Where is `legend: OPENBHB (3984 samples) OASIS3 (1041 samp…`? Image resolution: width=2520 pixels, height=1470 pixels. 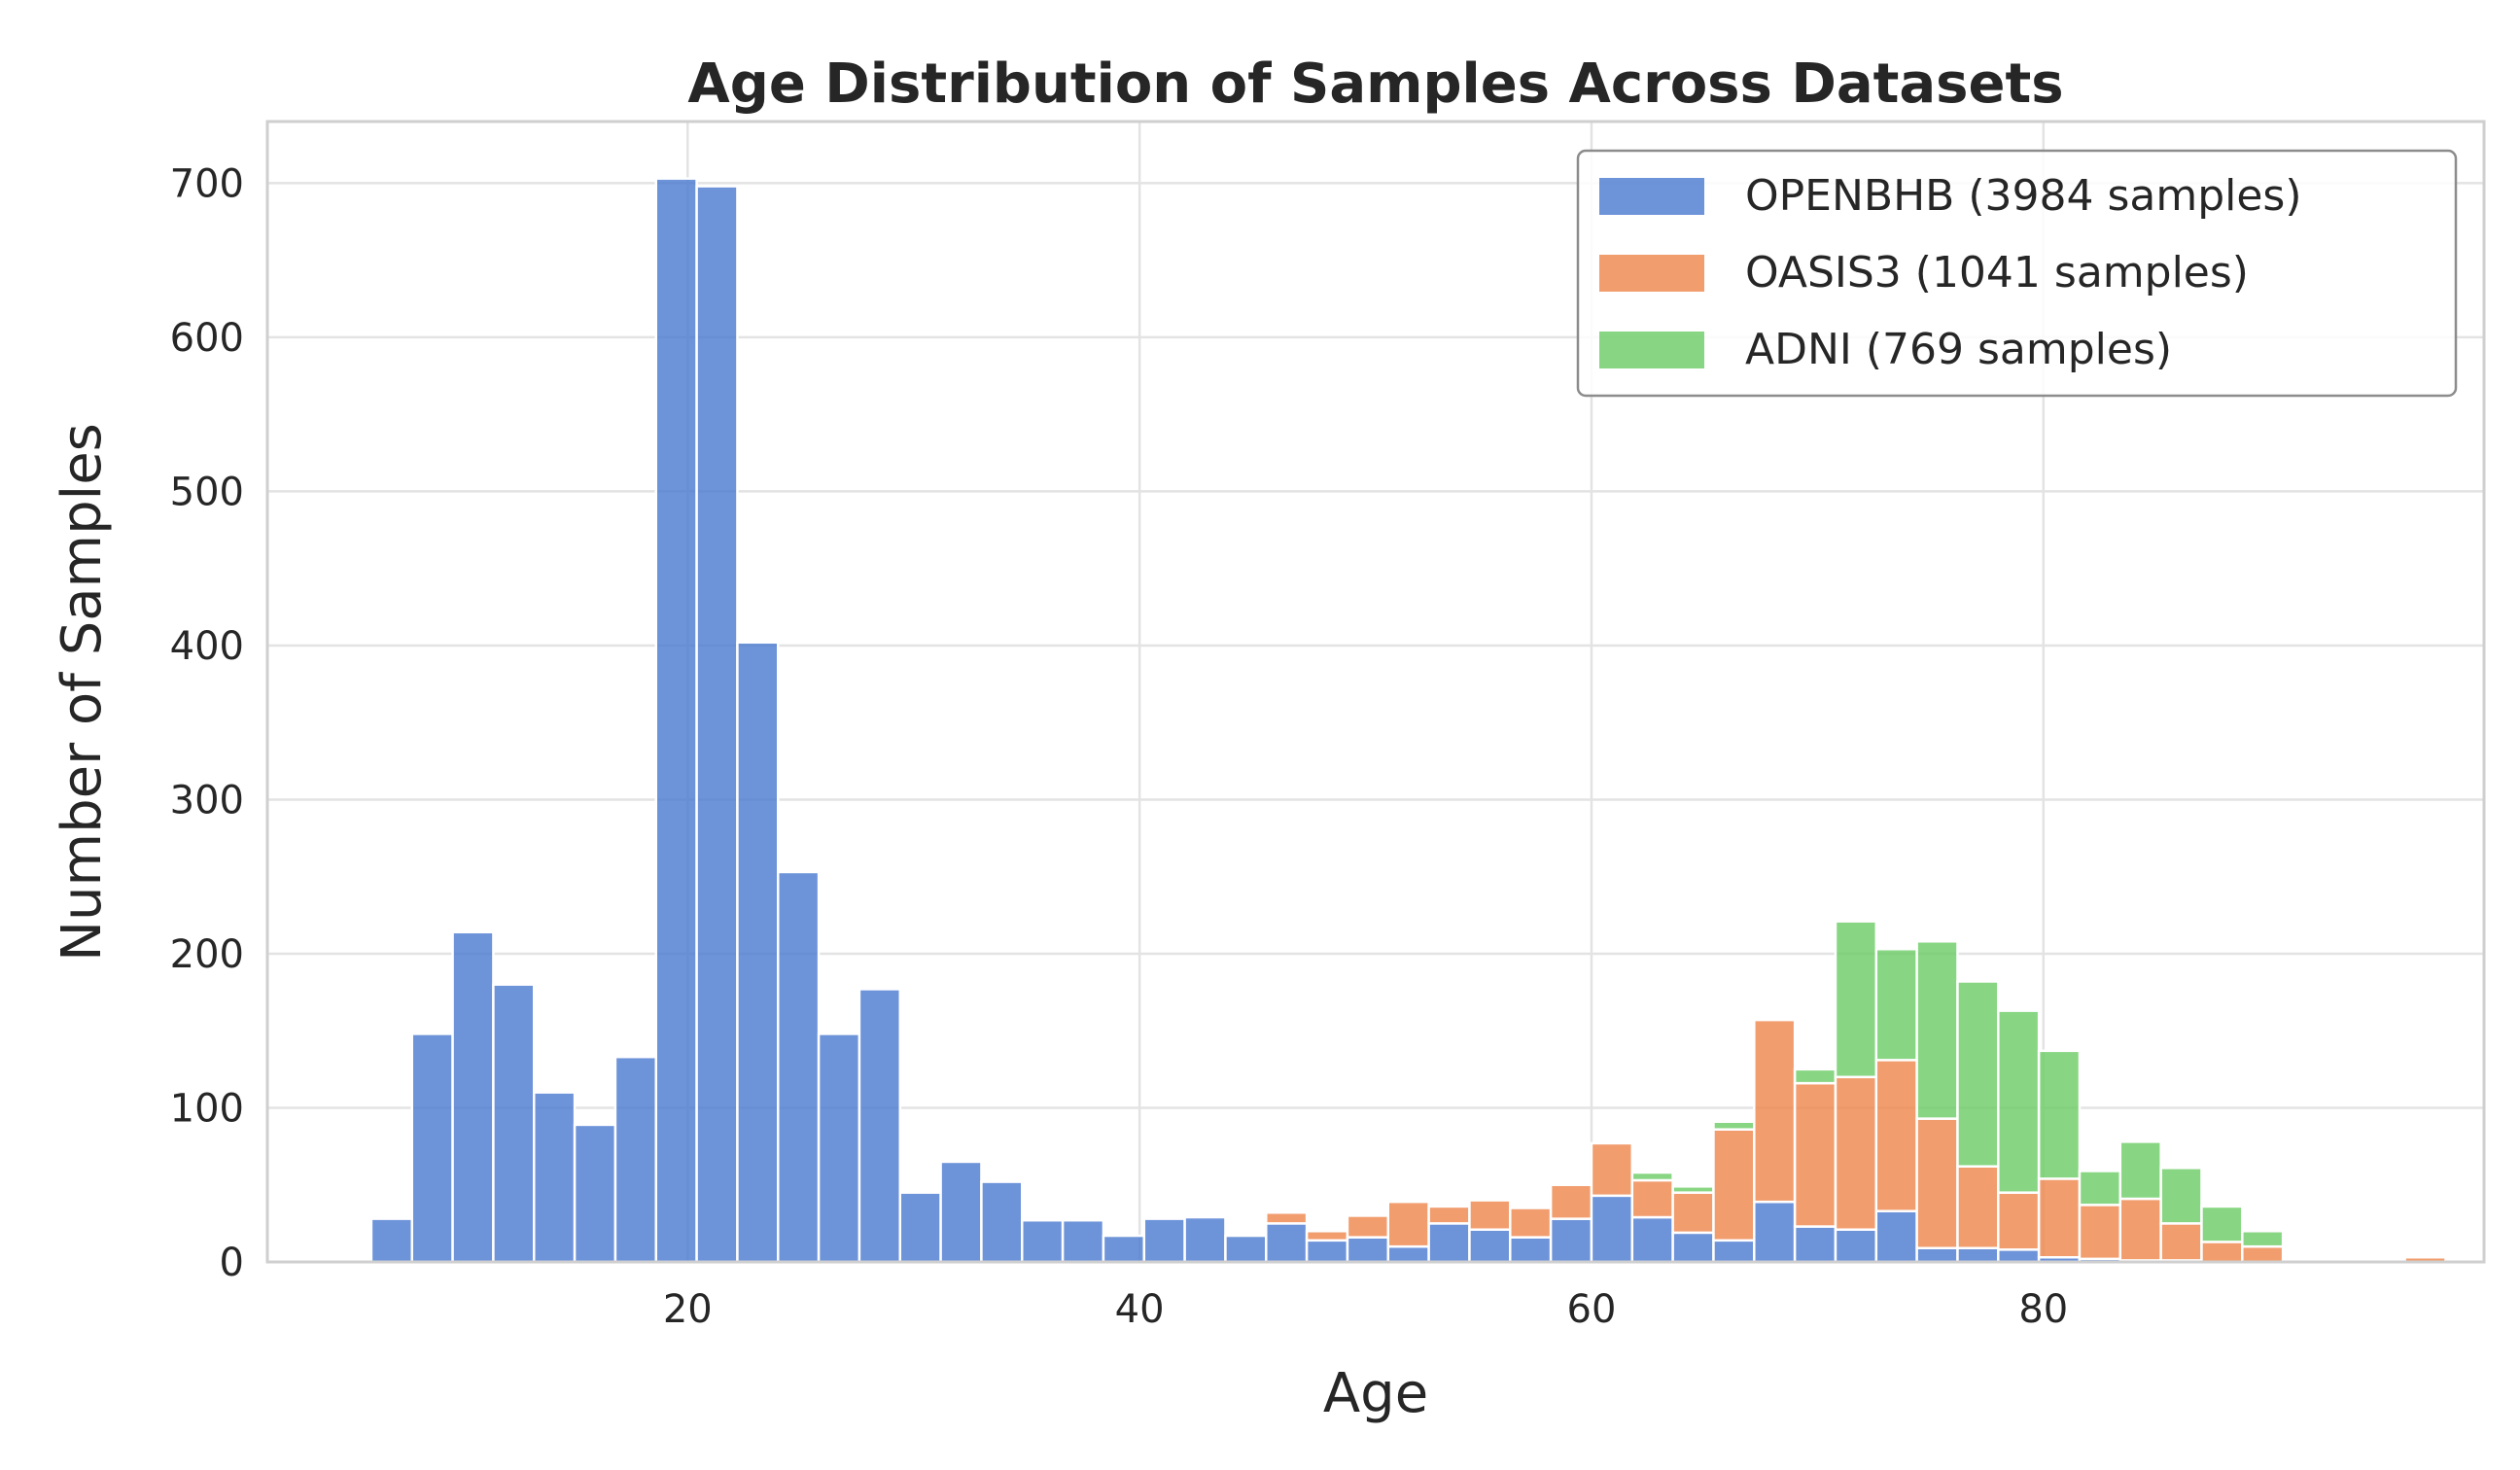
legend: OPENBHB (3984 samples) OASIS3 (1041 samp… is located at coordinates (2017, 273).